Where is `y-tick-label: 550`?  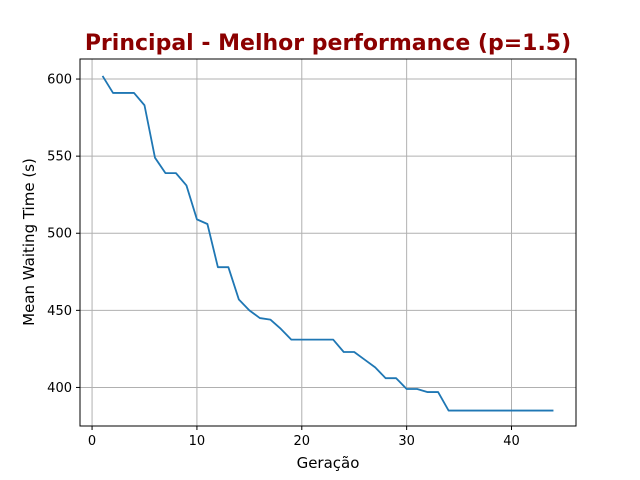 y-tick-label: 550 is located at coordinates (59, 157).